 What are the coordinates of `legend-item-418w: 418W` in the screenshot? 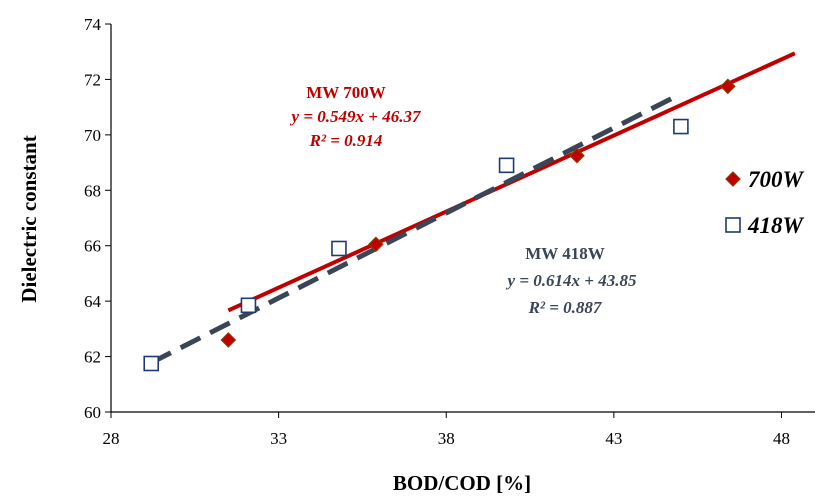 It's located at (765, 225).